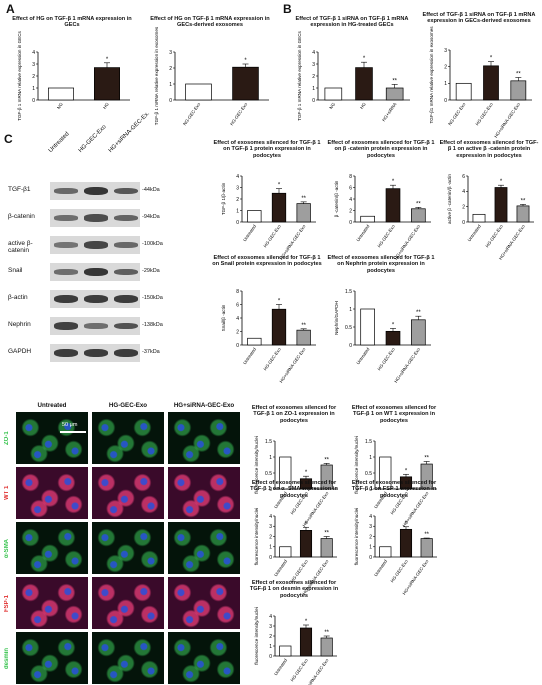  Describe the element at coordinates (449, 199) in the screenshot. I see `y-axis-label: active β -catenin/β -actin` at that location.